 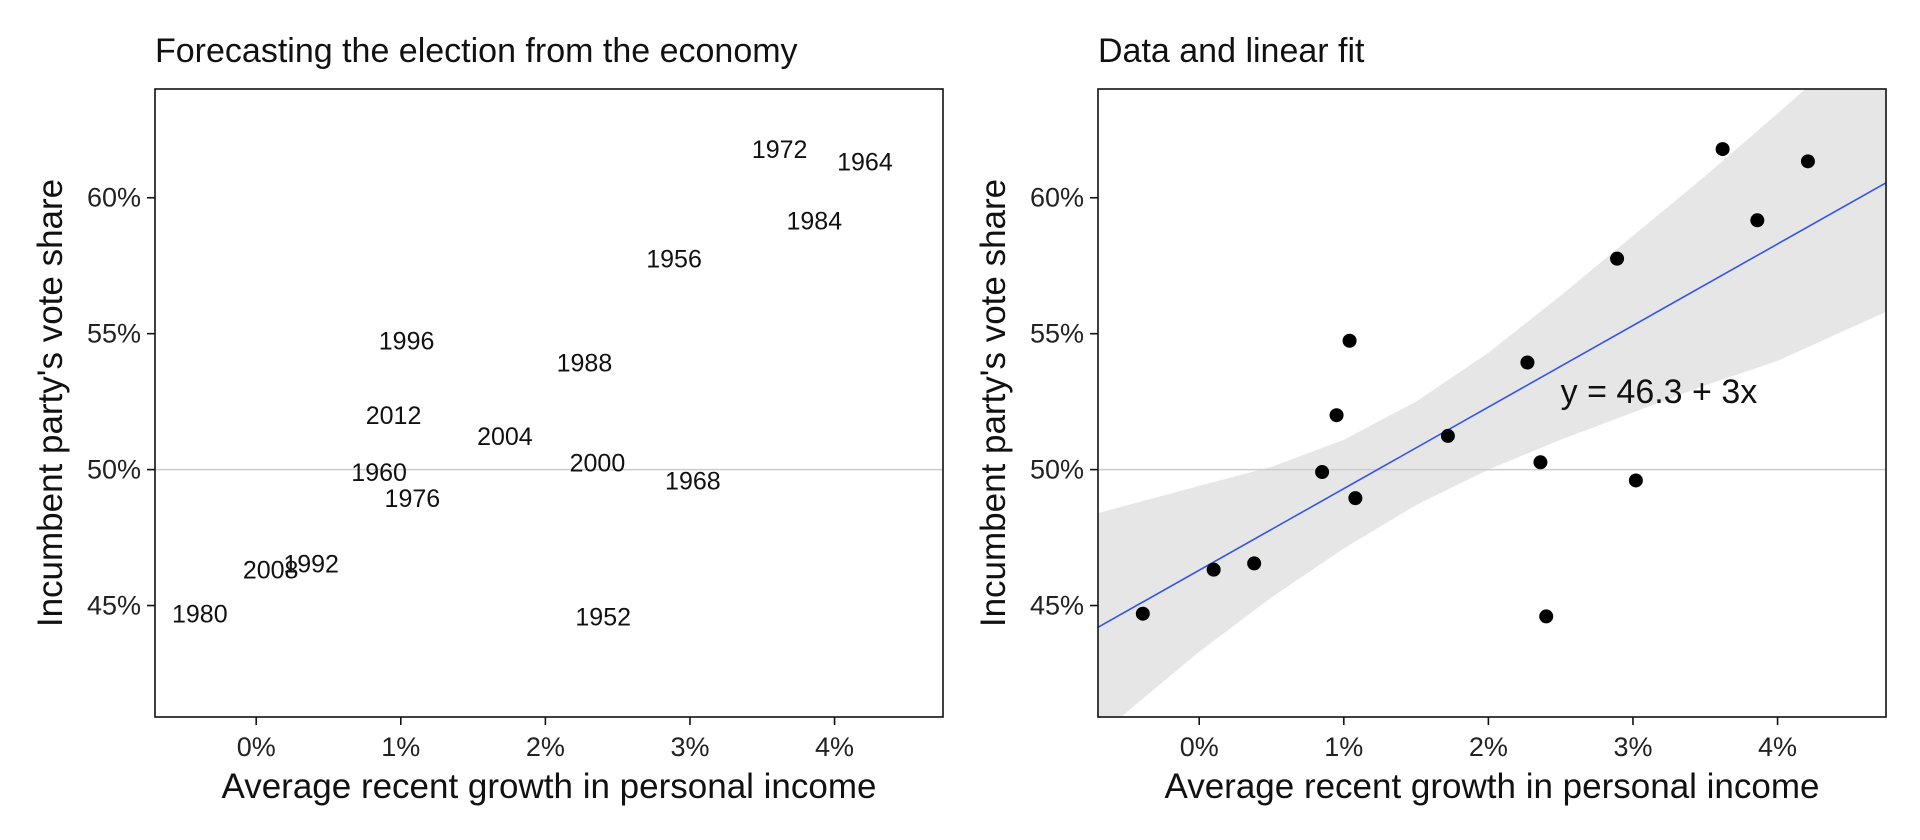 What do you see at coordinates (1659, 392) in the screenshot?
I see `fit-equation: y = 46.3 + 3x` at bounding box center [1659, 392].